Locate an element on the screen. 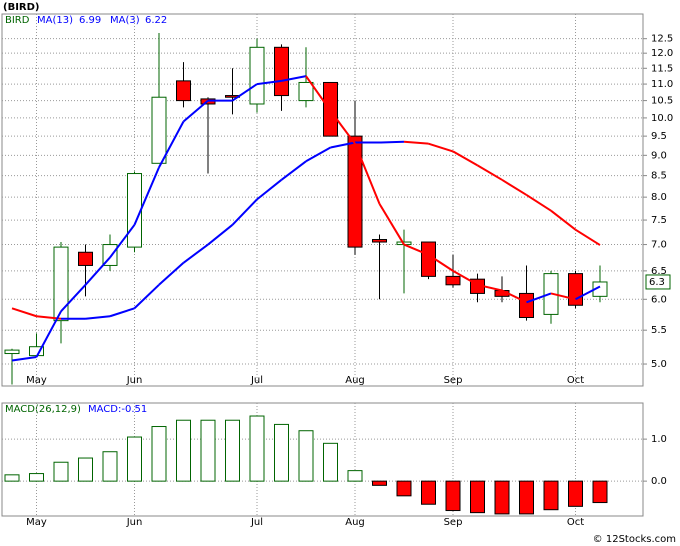  legend-symbol: BIRD is located at coordinates (17, 20).